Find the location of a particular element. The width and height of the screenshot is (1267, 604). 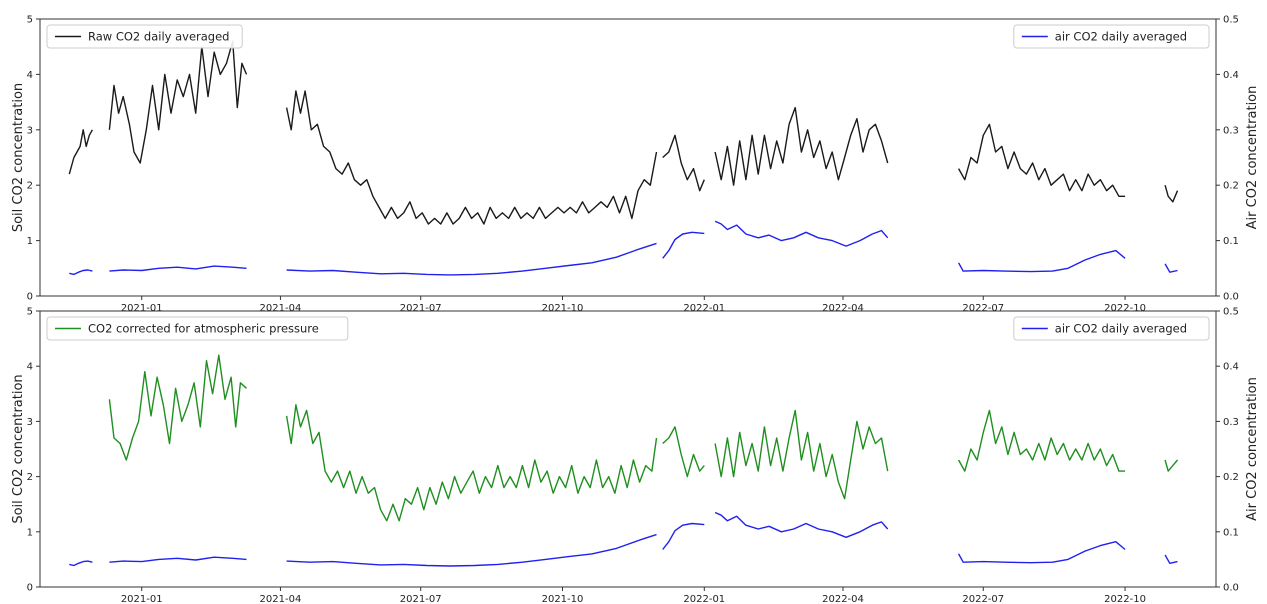

legend-left: CO2 corrected for atmospheric pressure is located at coordinates (197, 328).